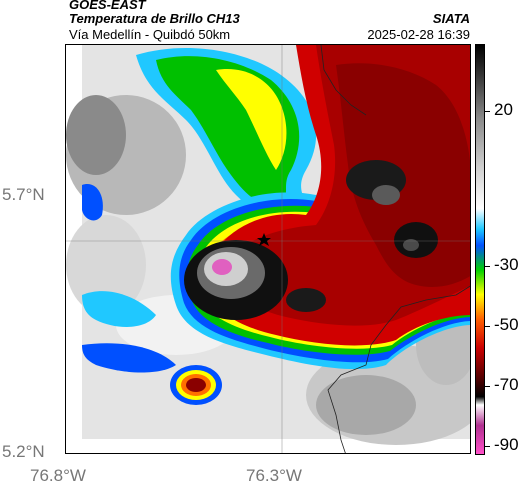  I want to click on colorbar-label-20: 20, so click(503, 109).